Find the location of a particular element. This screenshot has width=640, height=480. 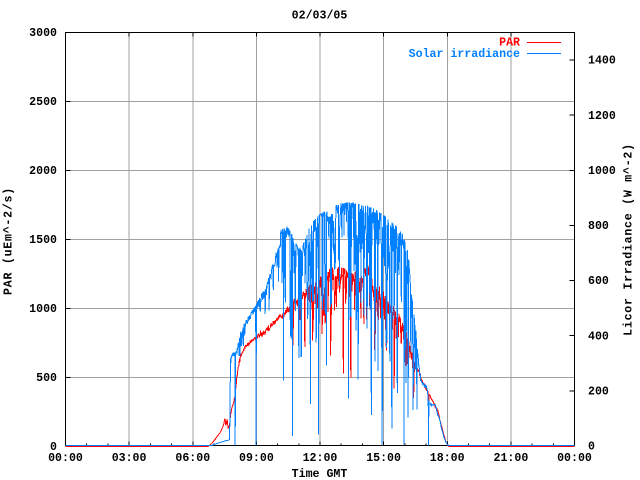

svg-text: Licor Irradiance (W m^-2) is located at coordinates (629, 239).